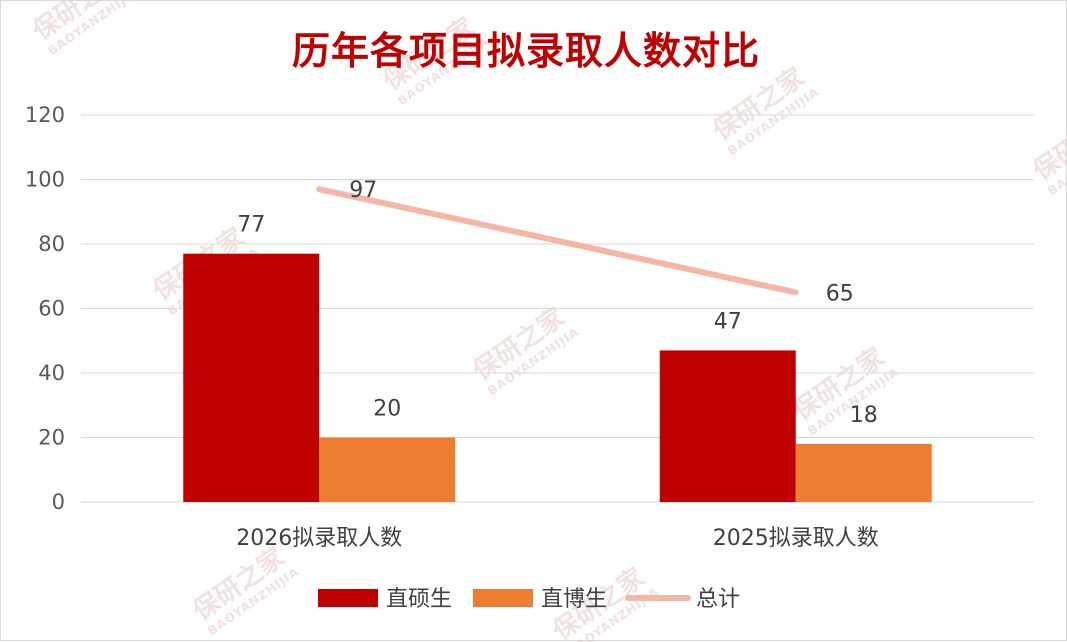 The image size is (1067, 642). Describe the element at coordinates (251, 225) in the screenshot. I see `bar-value-label: 77` at that location.